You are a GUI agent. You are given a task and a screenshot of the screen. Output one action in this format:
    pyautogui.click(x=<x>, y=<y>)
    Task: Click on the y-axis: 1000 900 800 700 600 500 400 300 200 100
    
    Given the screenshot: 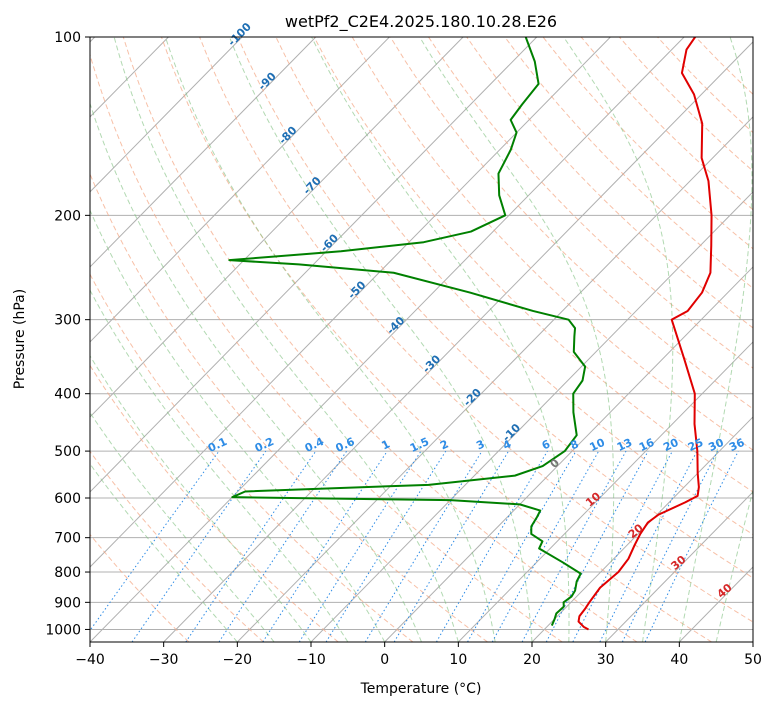 What is the action you would take?
    pyautogui.click(x=67, y=334)
    